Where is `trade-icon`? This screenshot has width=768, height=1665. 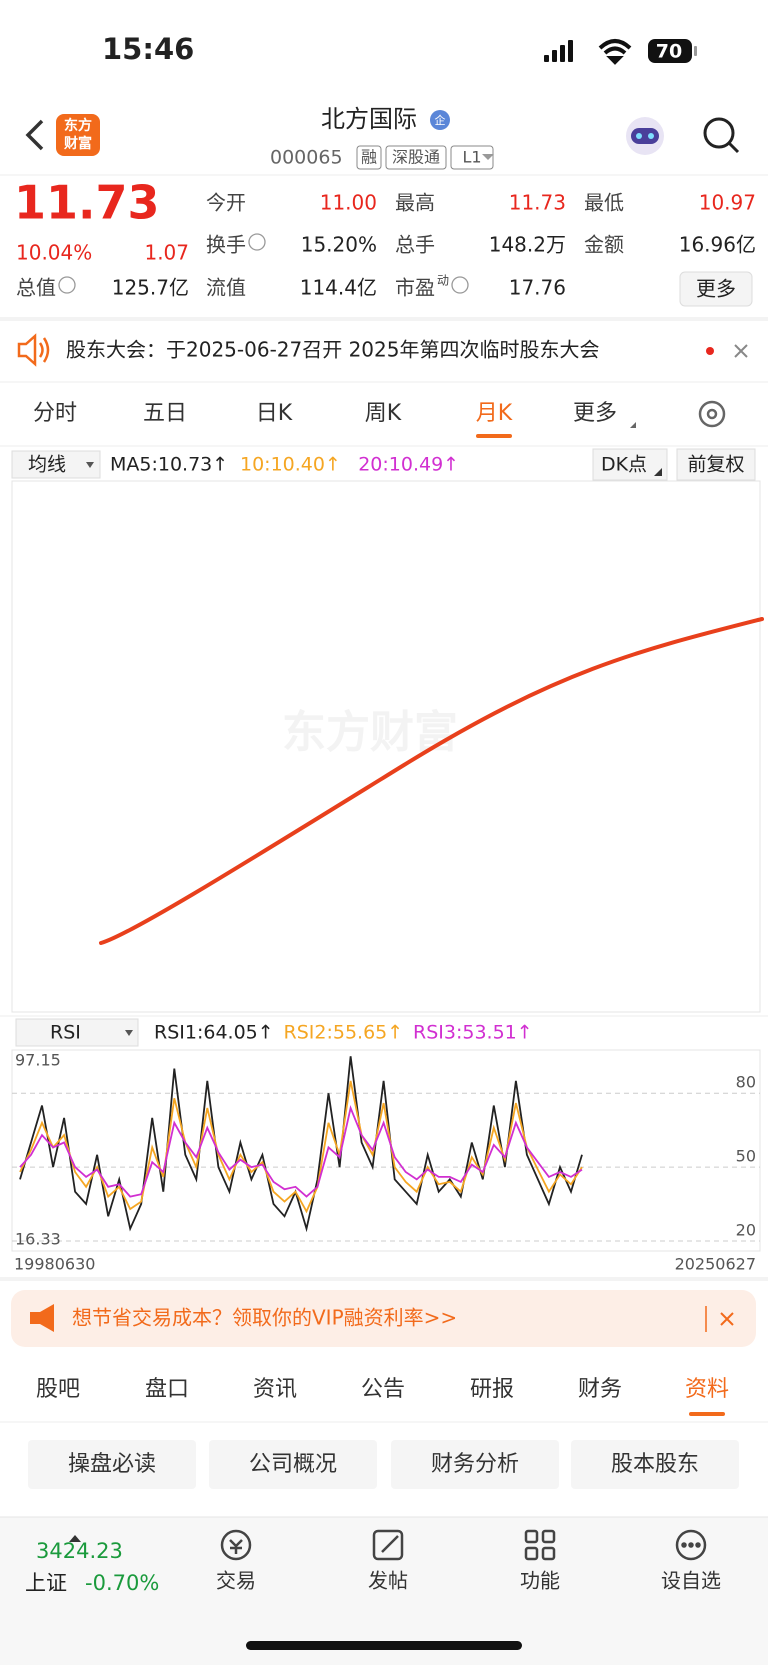
trade-icon is located at coordinates (236, 1545).